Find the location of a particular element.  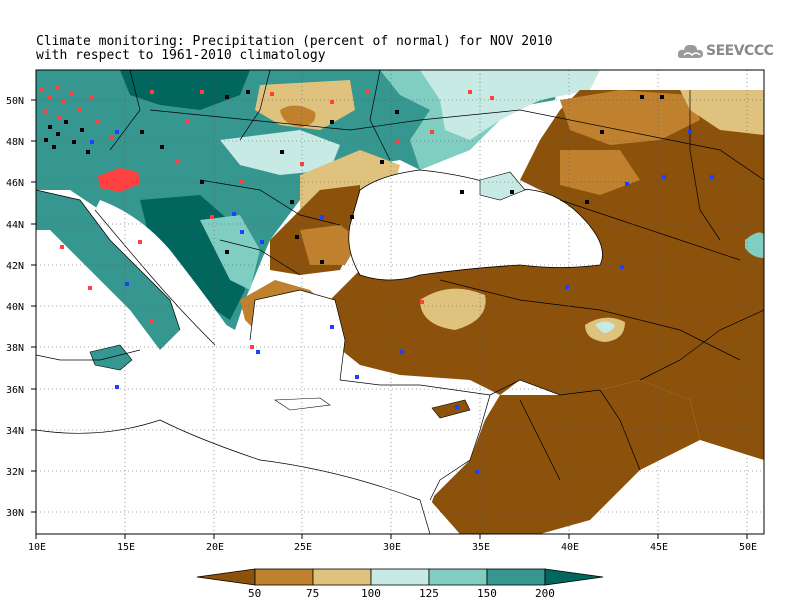

x-tick-label: 15E is located at coordinates (126, 547).